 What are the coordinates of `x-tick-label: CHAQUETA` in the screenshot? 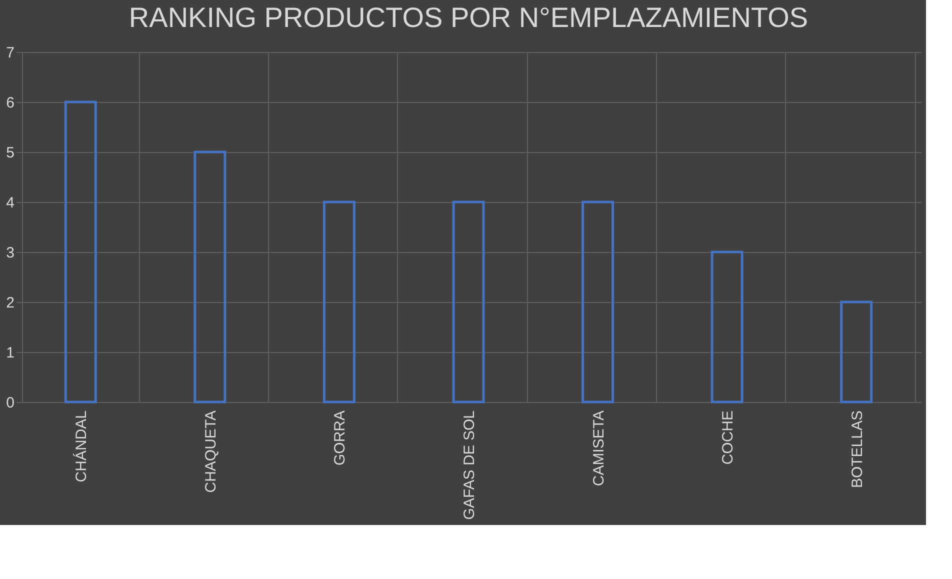 It's located at (211, 451).